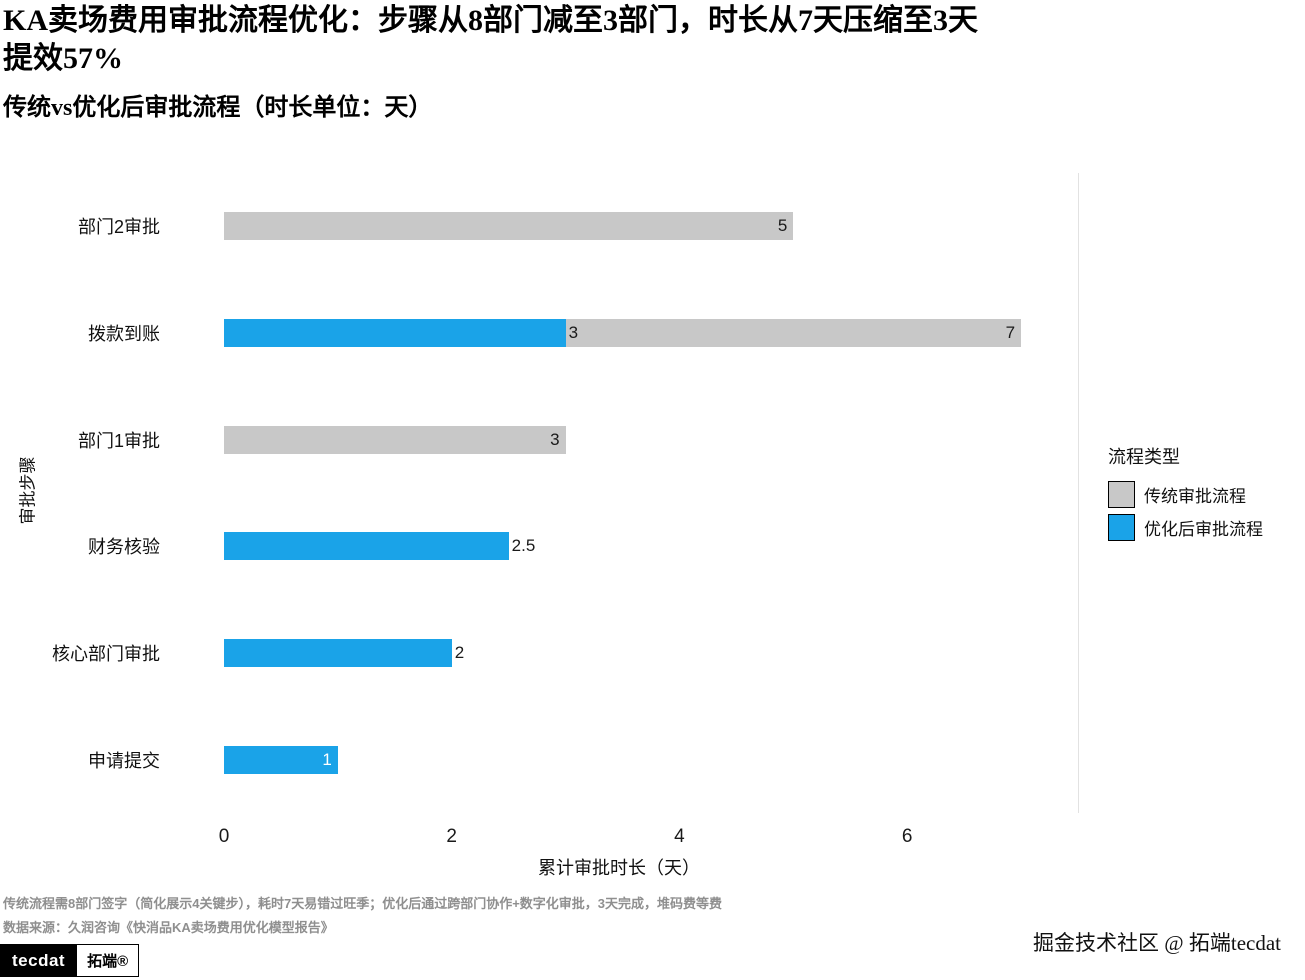 This screenshot has height=980, width=1305. I want to click on bar-value-label: 5, so click(782, 226).